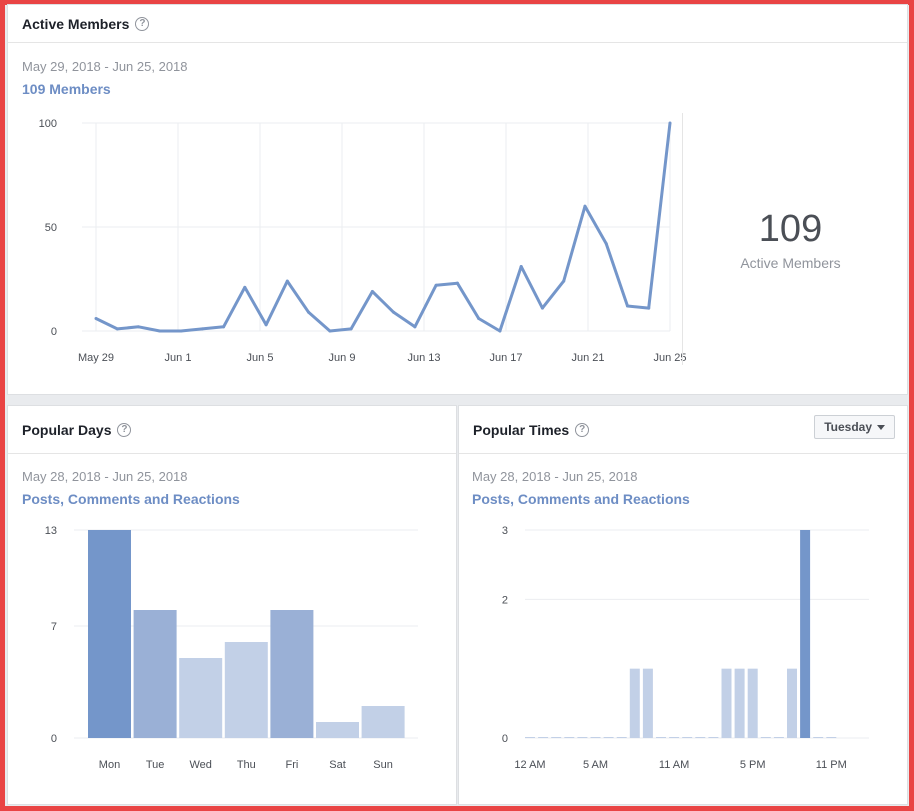  Describe the element at coordinates (790, 229) in the screenshot. I see `active-members-total: 109` at that location.